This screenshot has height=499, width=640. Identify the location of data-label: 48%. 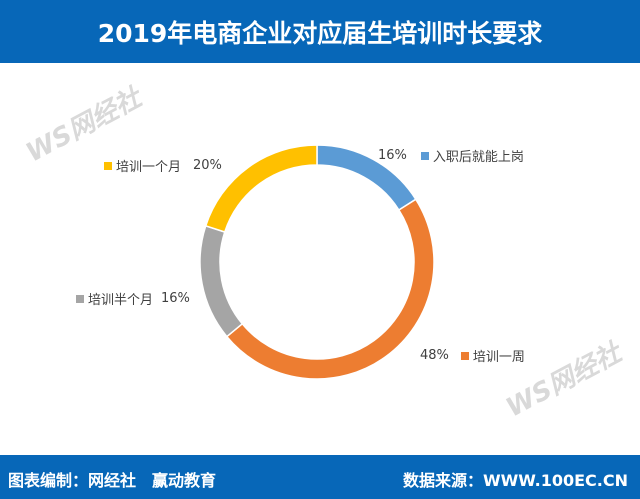
(434, 355).